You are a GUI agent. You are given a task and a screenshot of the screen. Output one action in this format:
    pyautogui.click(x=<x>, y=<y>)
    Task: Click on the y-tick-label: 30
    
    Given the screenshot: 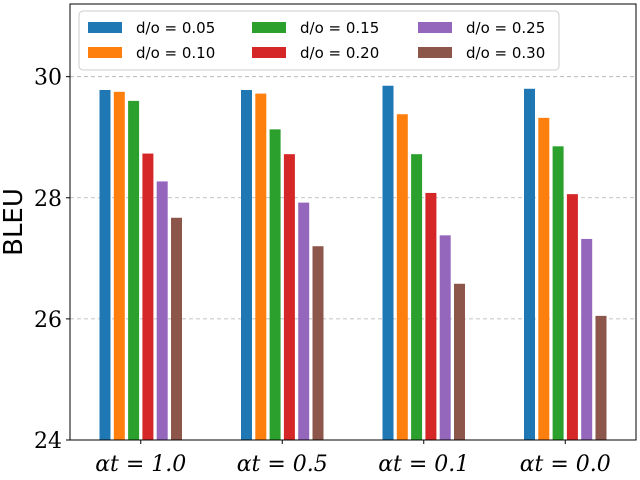 What is the action you would take?
    pyautogui.click(x=48, y=78)
    